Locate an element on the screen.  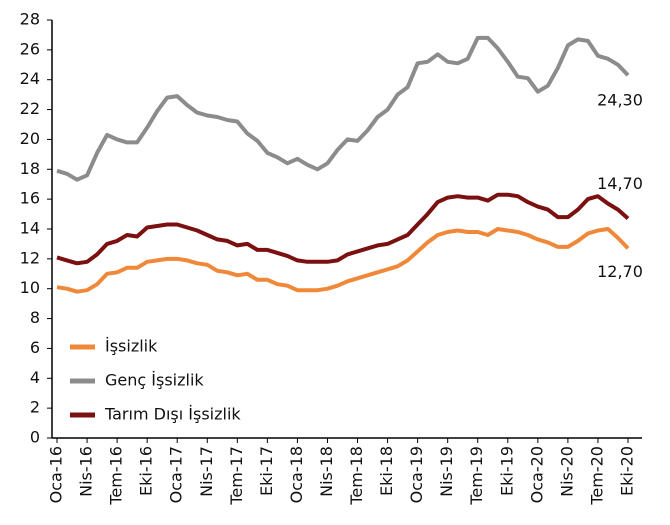
y-tick-label: 2 is located at coordinates (35, 407).